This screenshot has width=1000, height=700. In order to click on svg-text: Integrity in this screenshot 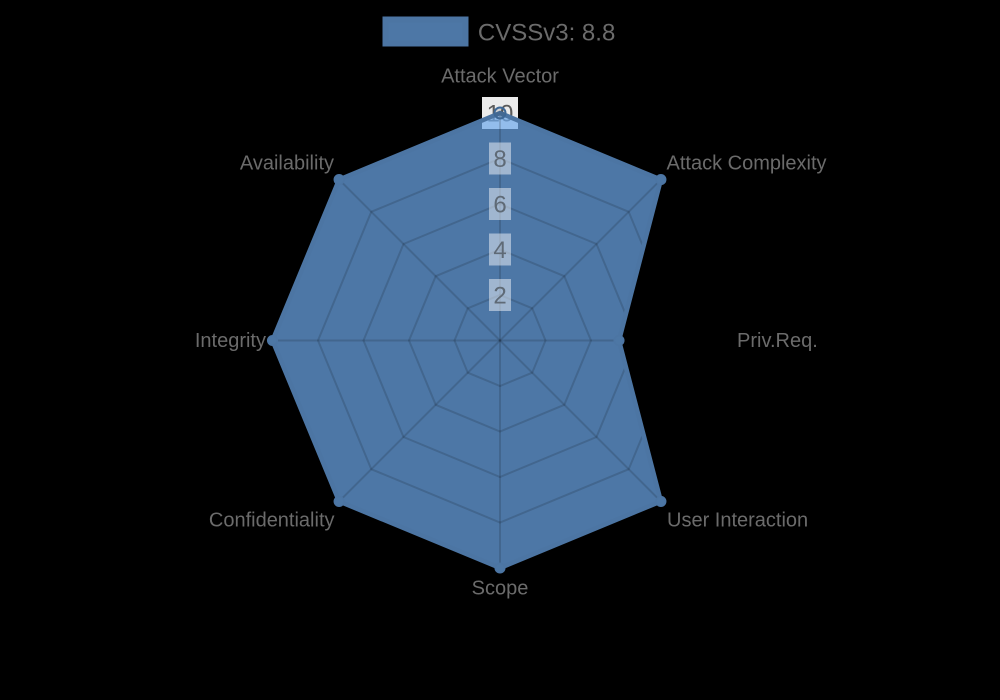, I will do `click(230, 341)`.